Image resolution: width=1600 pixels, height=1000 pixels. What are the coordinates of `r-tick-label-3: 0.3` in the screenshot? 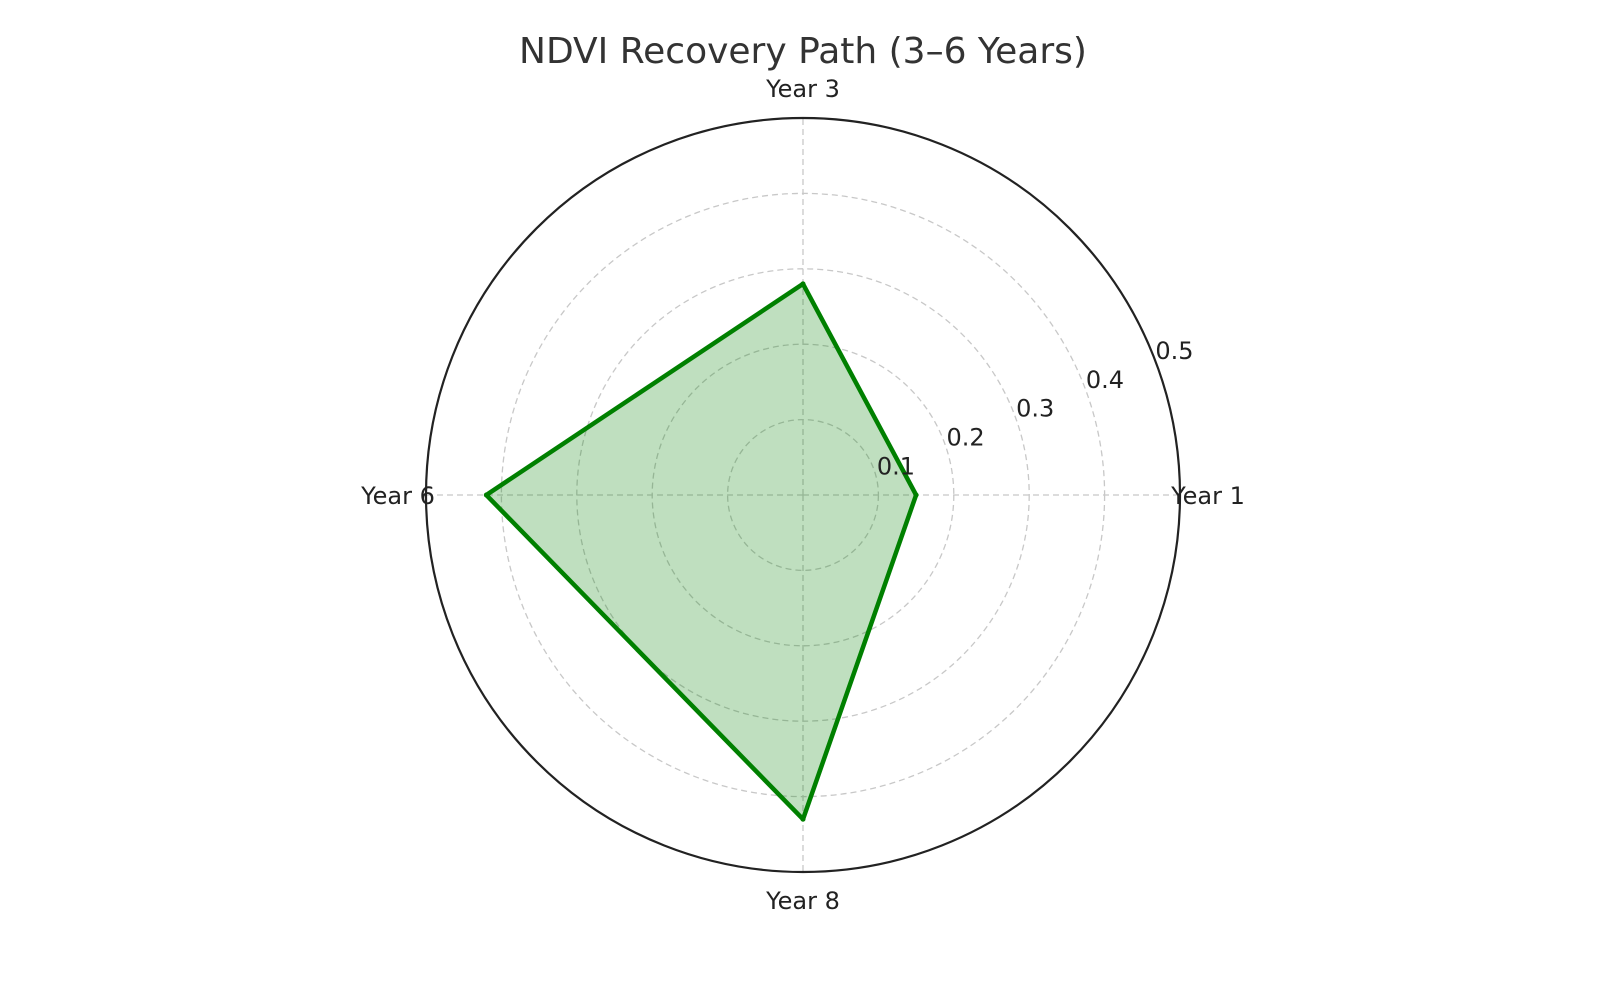 It's located at (1035, 409).